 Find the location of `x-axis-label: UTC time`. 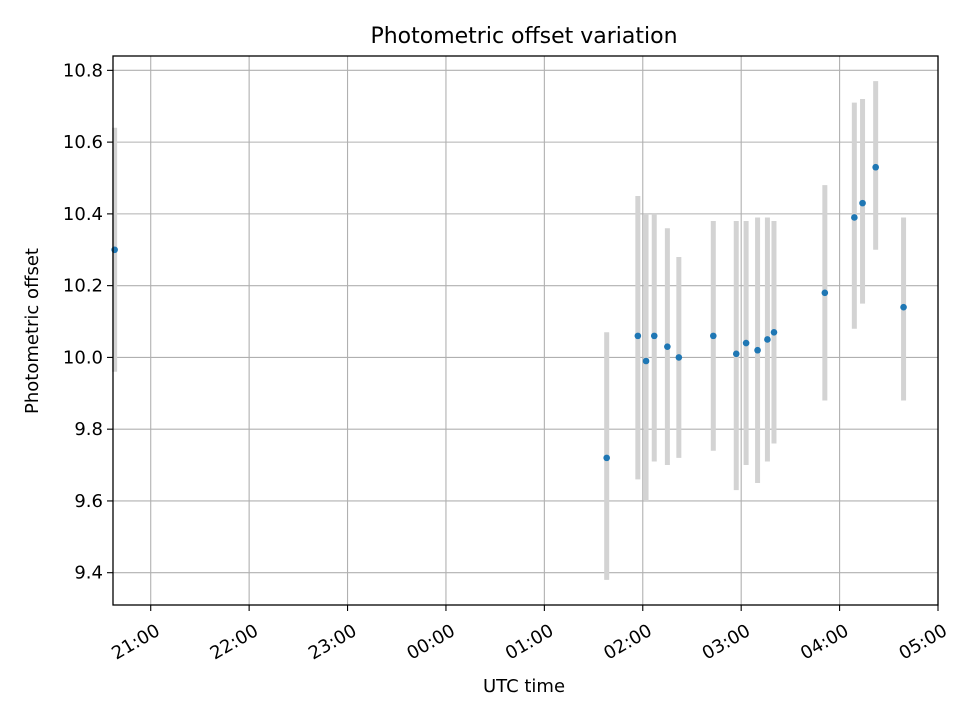

x-axis-label: UTC time is located at coordinates (524, 686).